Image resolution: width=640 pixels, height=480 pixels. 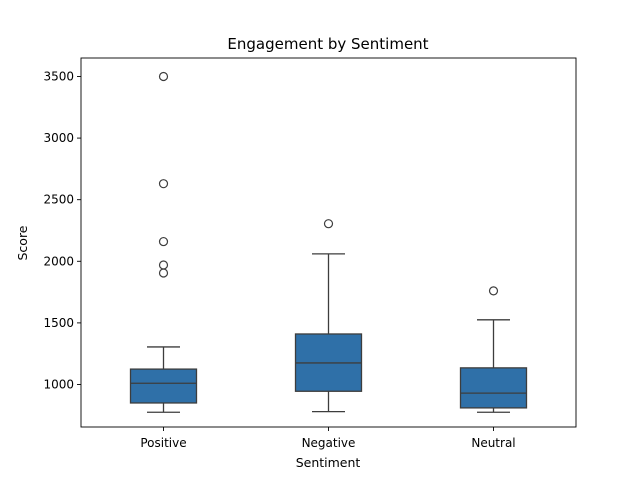 What do you see at coordinates (329, 443) in the screenshot?
I see `x-tick-label: Negative` at bounding box center [329, 443].